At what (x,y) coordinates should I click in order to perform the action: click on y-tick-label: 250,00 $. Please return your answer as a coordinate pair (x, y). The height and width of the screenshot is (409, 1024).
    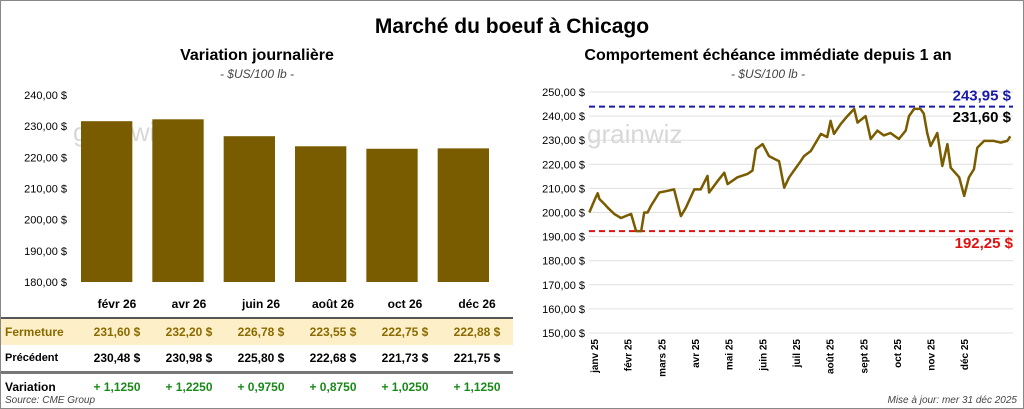
    Looking at the image, I should click on (563, 93).